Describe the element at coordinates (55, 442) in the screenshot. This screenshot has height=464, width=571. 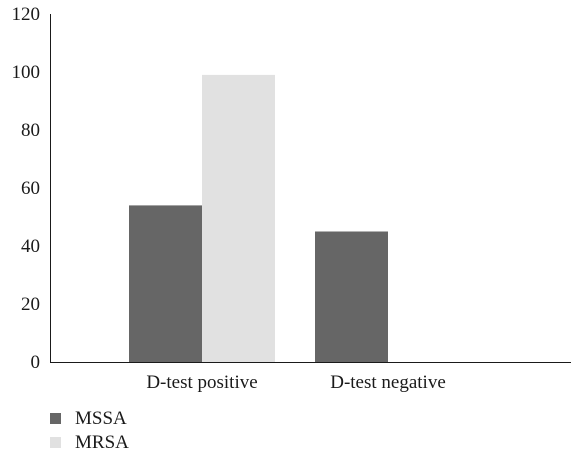
I see `legend-swatch-mrsa` at that location.